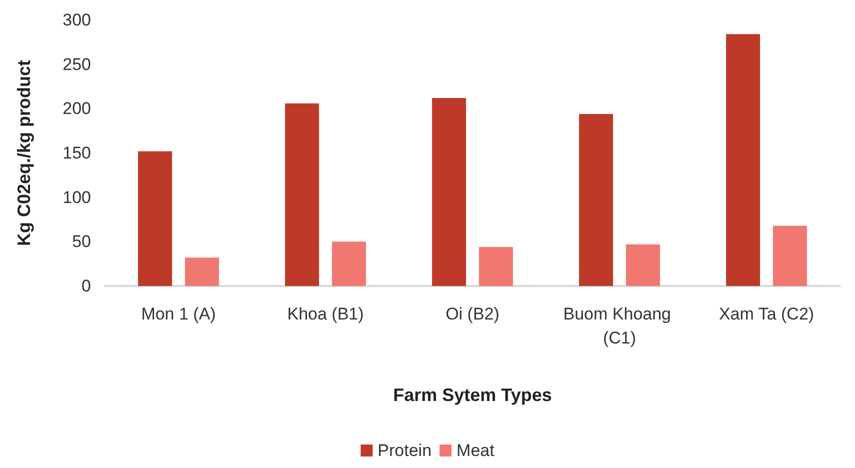 This screenshot has width=855, height=468. What do you see at coordinates (24, 153) in the screenshot?
I see `y-axis-title: Kg C02eq./kg product` at bounding box center [24, 153].